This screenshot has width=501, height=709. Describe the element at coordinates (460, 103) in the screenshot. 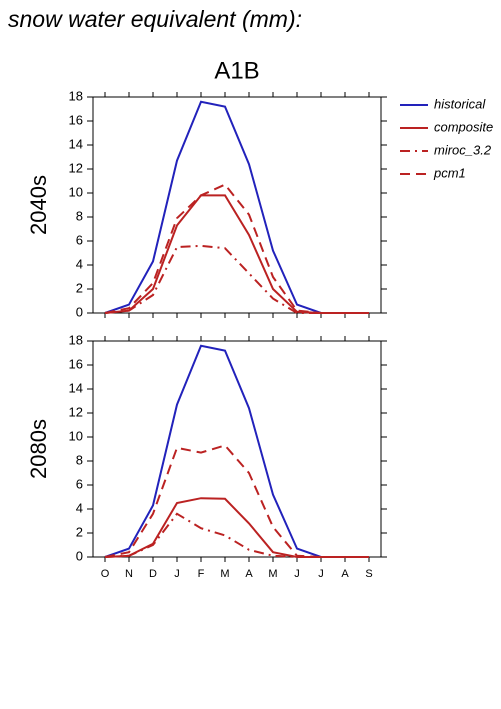

I see `legend-label: historical` at that location.